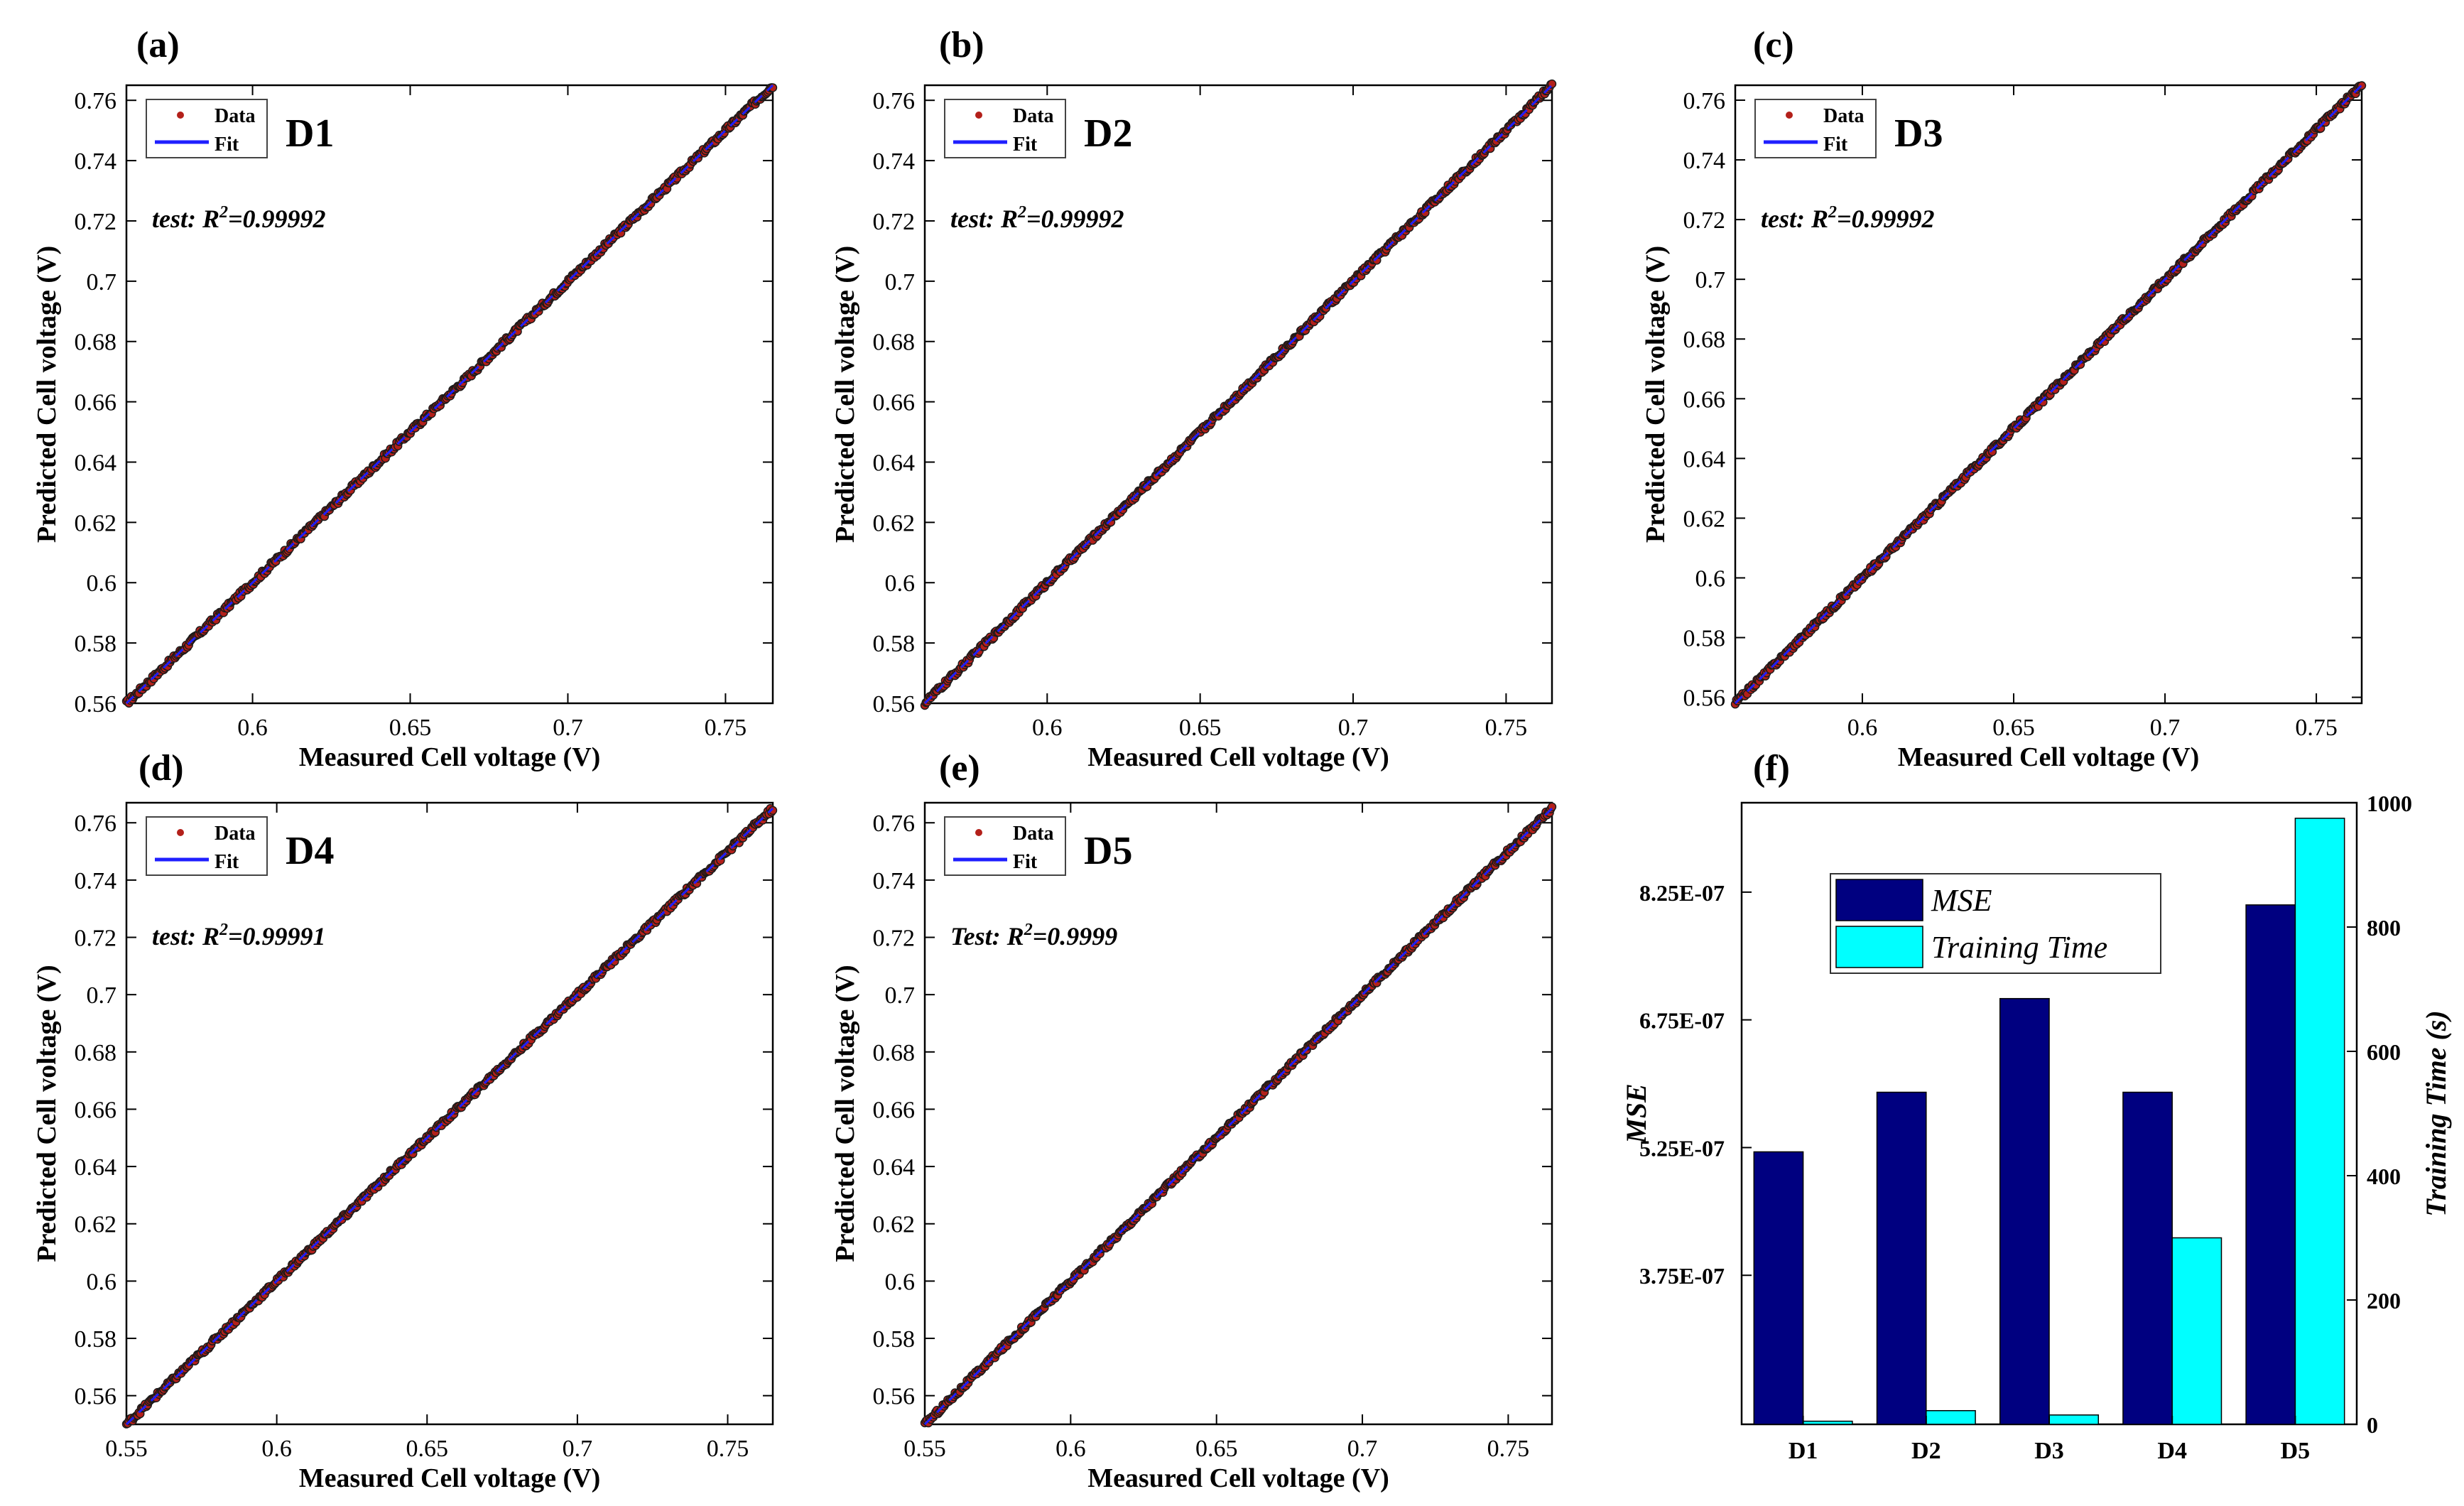 The width and height of the screenshot is (2464, 1506). Describe the element at coordinates (2389, 804) in the screenshot. I see `y-tick-label-right: 1000` at that location.